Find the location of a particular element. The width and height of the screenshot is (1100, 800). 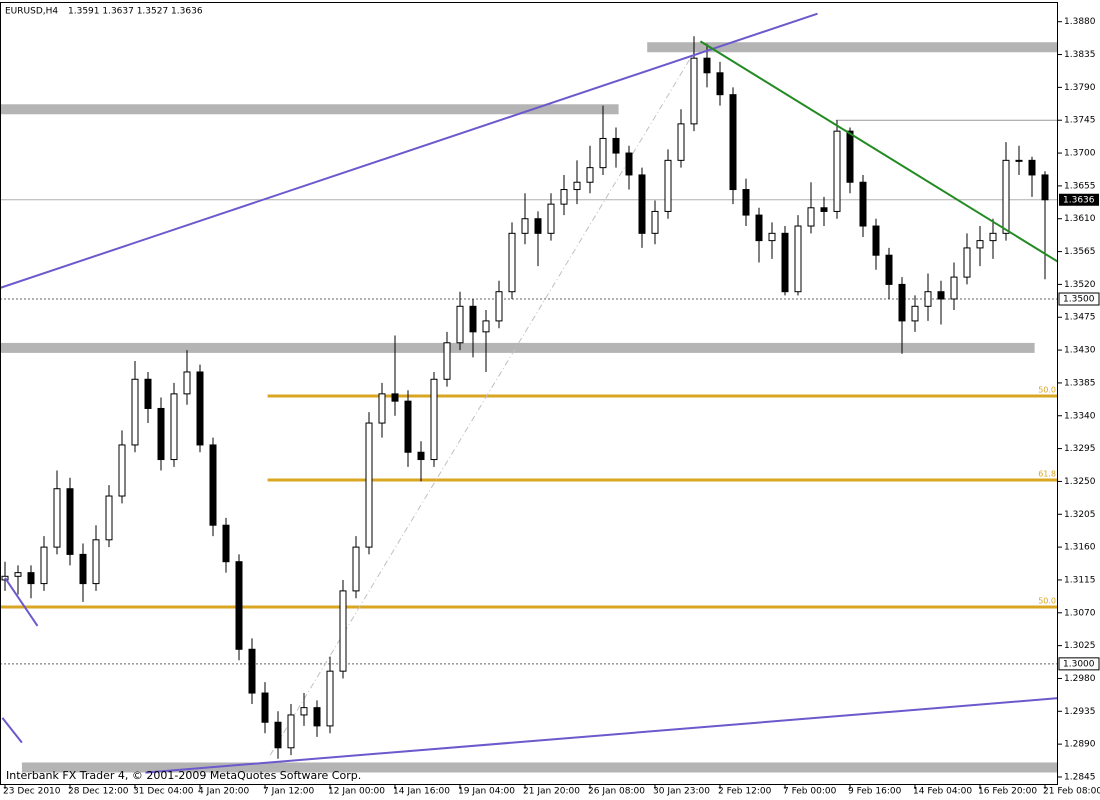

y-tick-label: 1.2935 is located at coordinates (1080, 712).